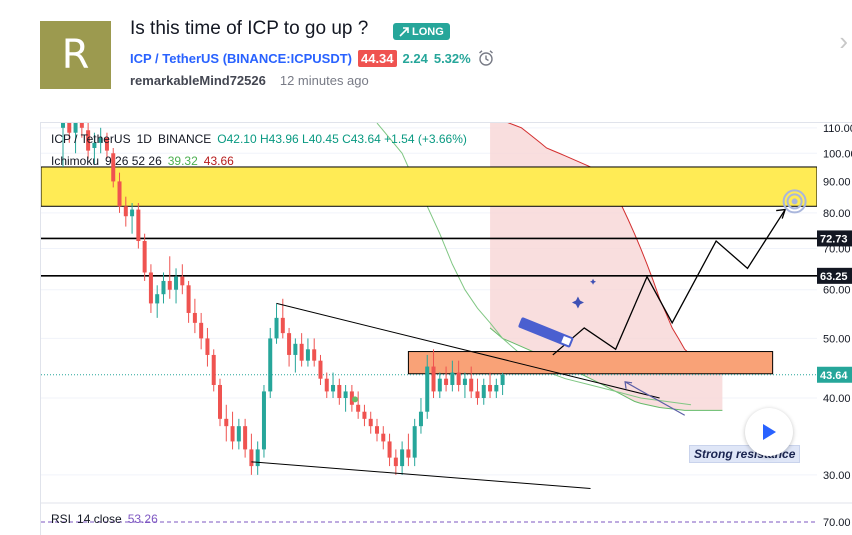 The height and width of the screenshot is (535, 852). What do you see at coordinates (218, 161) in the screenshot?
I see `ichimoku-value-2: 43.66` at bounding box center [218, 161].